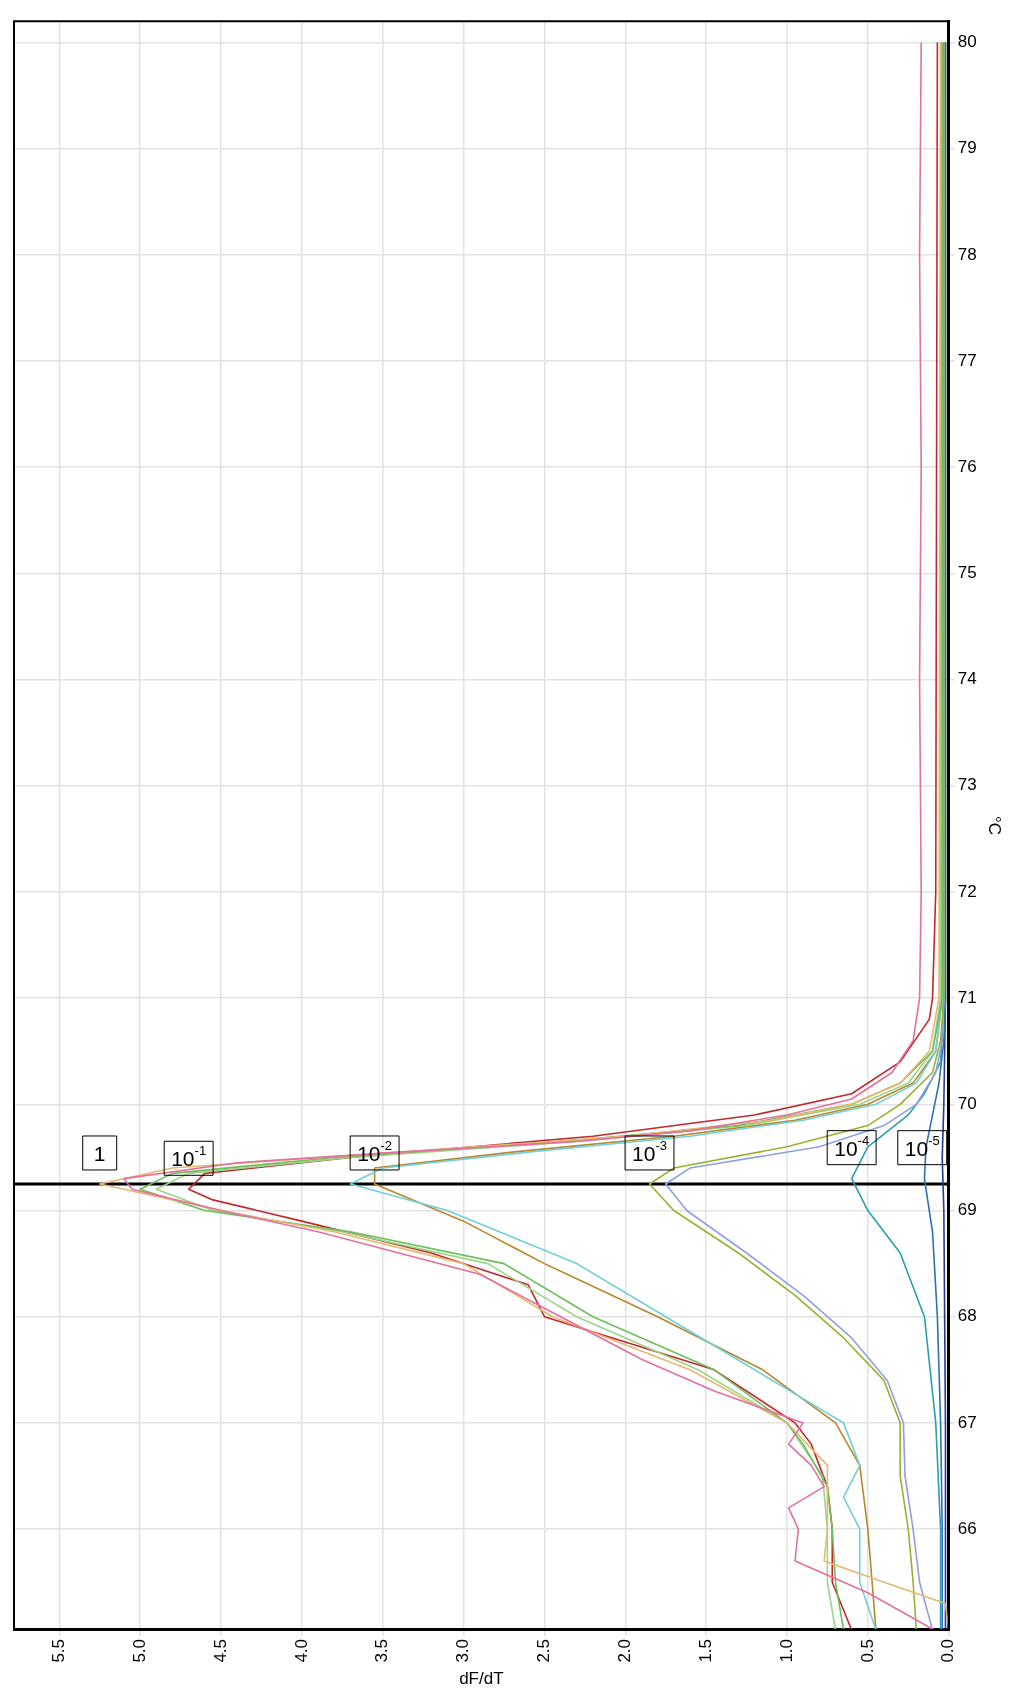  Describe the element at coordinates (220, 1650) in the screenshot. I see `x-tick-label: 4.5` at that location.